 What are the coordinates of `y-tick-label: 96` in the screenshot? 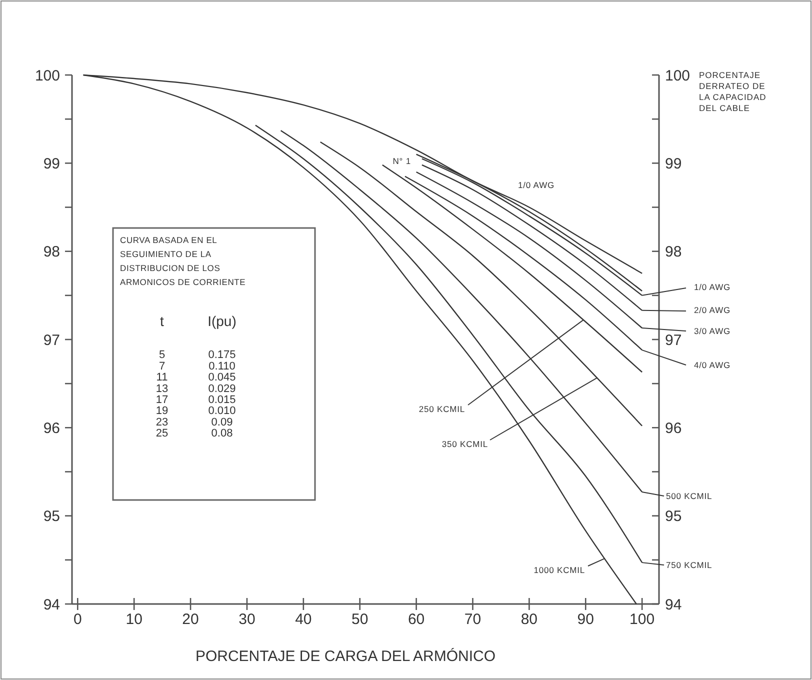 It's located at (51, 428).